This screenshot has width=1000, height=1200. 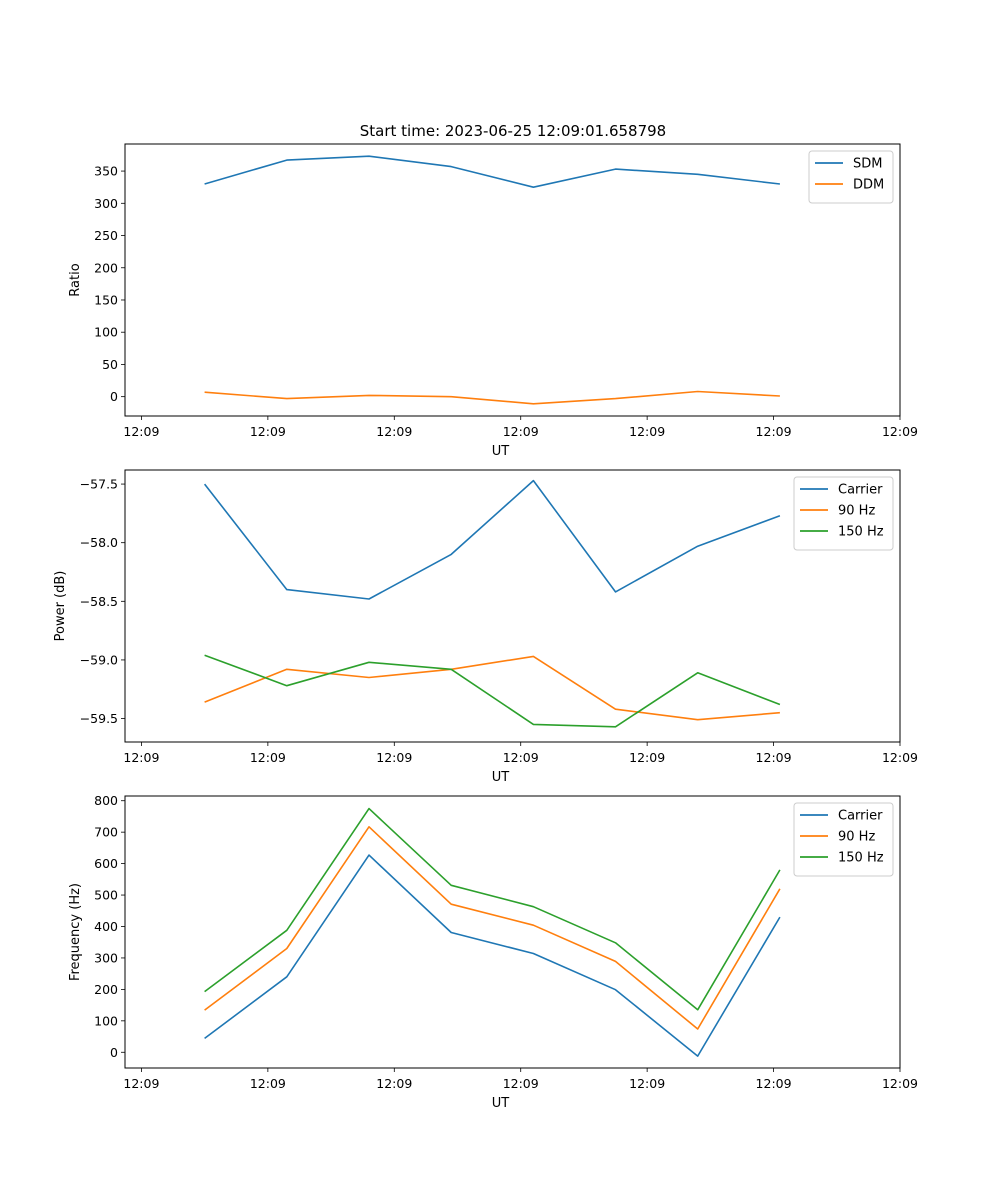 What do you see at coordinates (99, 484) in the screenshot?
I see `y-tick-label: −57.5` at bounding box center [99, 484].